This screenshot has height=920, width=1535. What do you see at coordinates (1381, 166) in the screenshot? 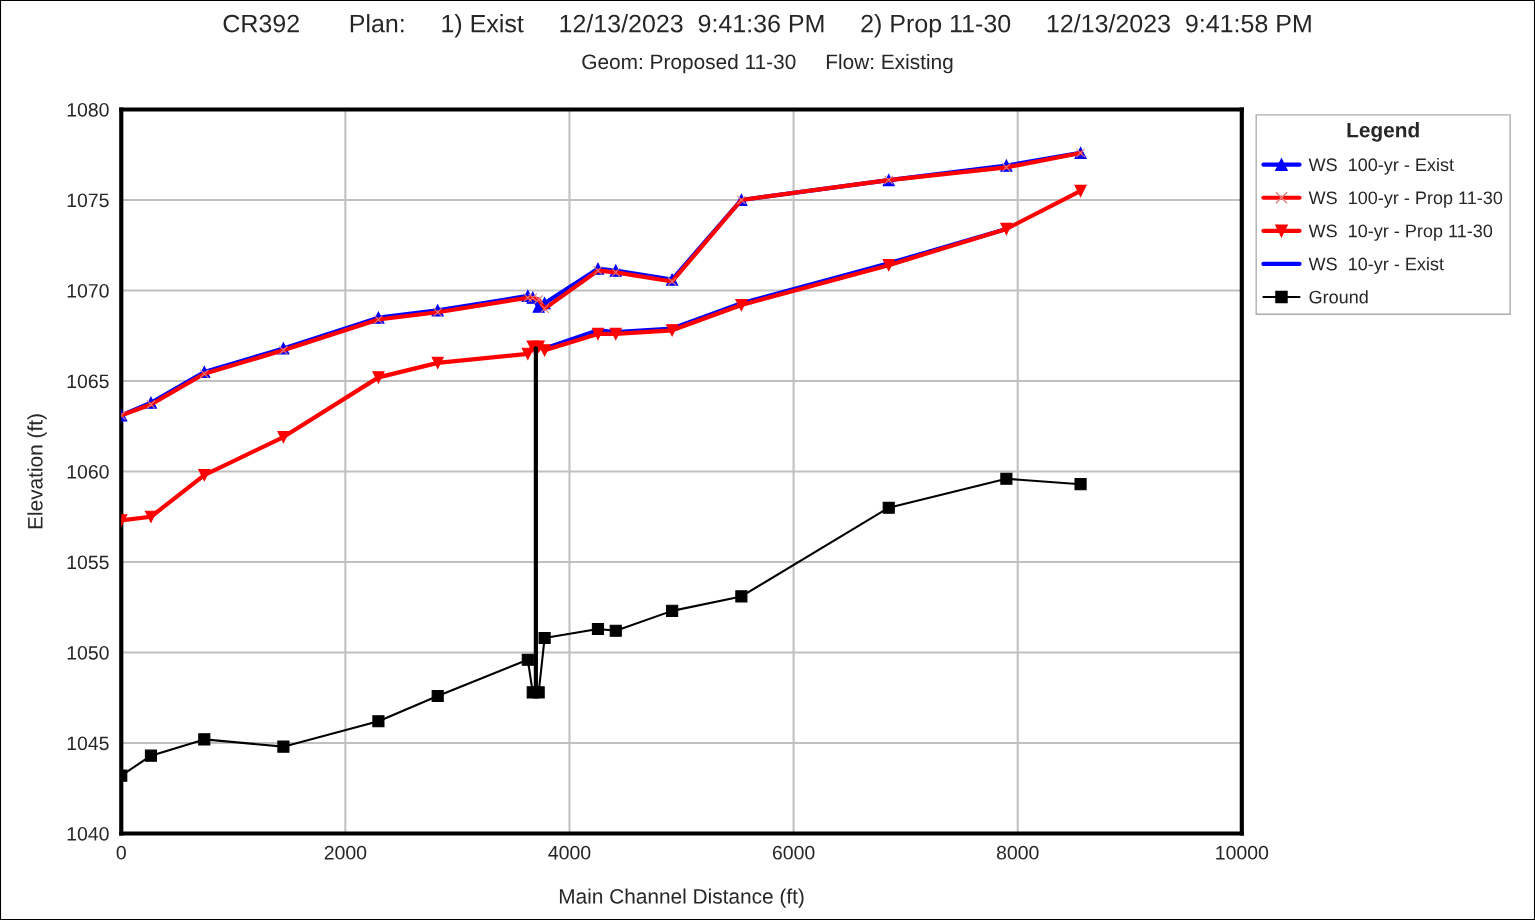
I see `legend-label: WS 100-yr - Exist` at bounding box center [1381, 166].